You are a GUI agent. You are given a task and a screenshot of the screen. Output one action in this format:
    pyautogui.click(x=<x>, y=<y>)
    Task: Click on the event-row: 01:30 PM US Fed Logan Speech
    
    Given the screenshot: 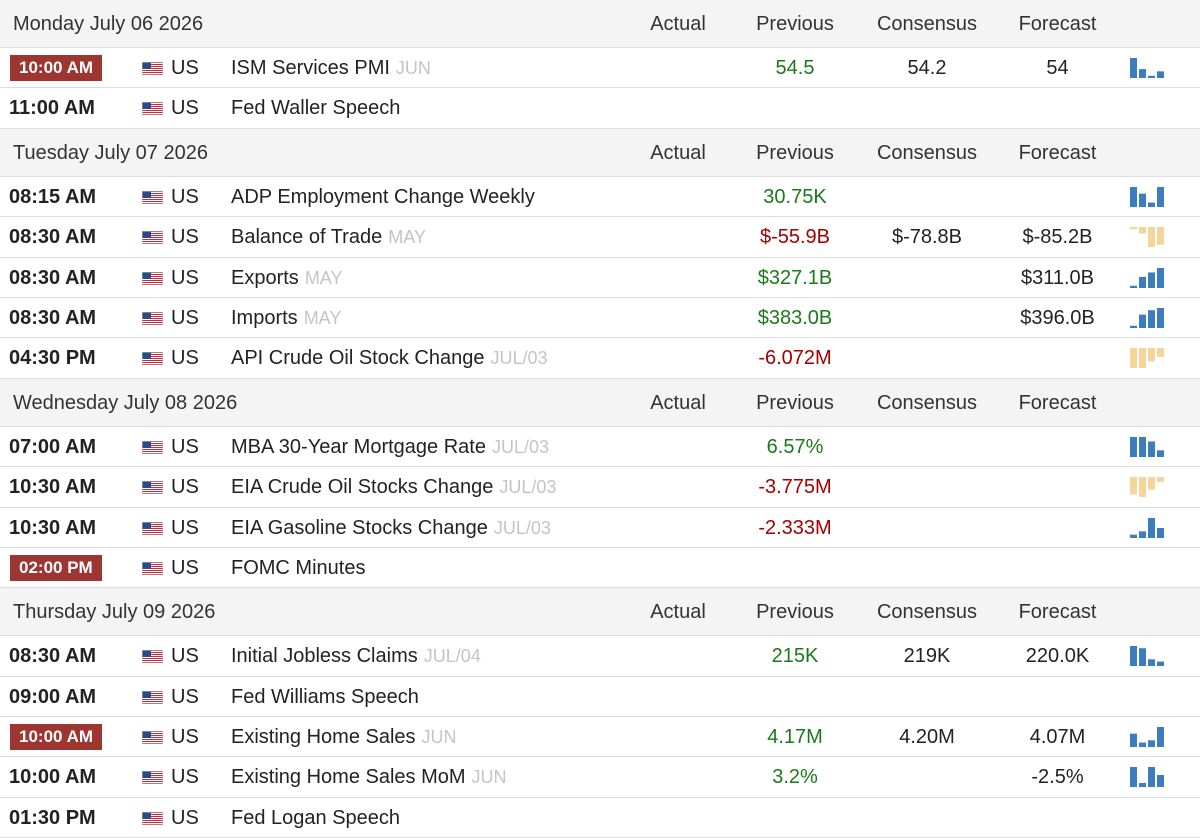 What is the action you would take?
    pyautogui.click(x=600, y=818)
    